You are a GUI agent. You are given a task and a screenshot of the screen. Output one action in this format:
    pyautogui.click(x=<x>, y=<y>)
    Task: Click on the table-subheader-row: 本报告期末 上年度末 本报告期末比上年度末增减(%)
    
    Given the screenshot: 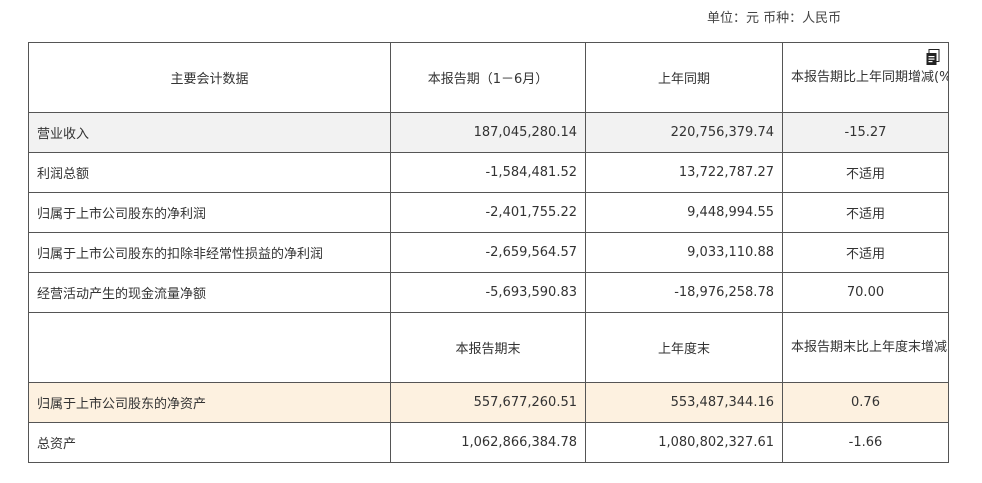 What is the action you would take?
    pyautogui.click(x=488, y=347)
    